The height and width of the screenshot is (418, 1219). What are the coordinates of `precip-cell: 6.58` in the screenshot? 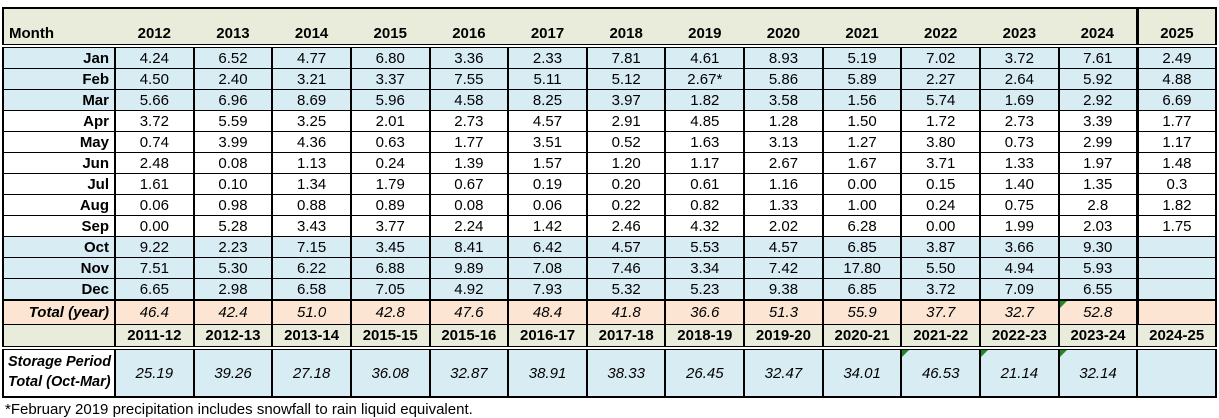 It's located at (311, 289).